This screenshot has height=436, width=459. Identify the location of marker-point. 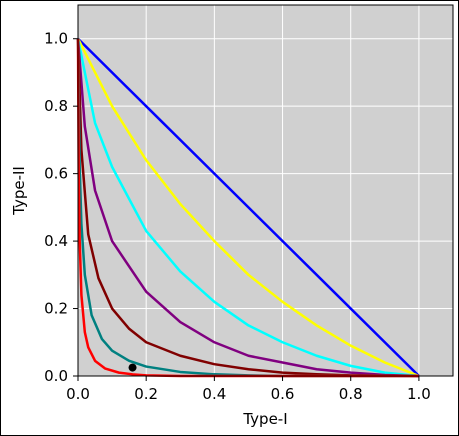
(132, 367).